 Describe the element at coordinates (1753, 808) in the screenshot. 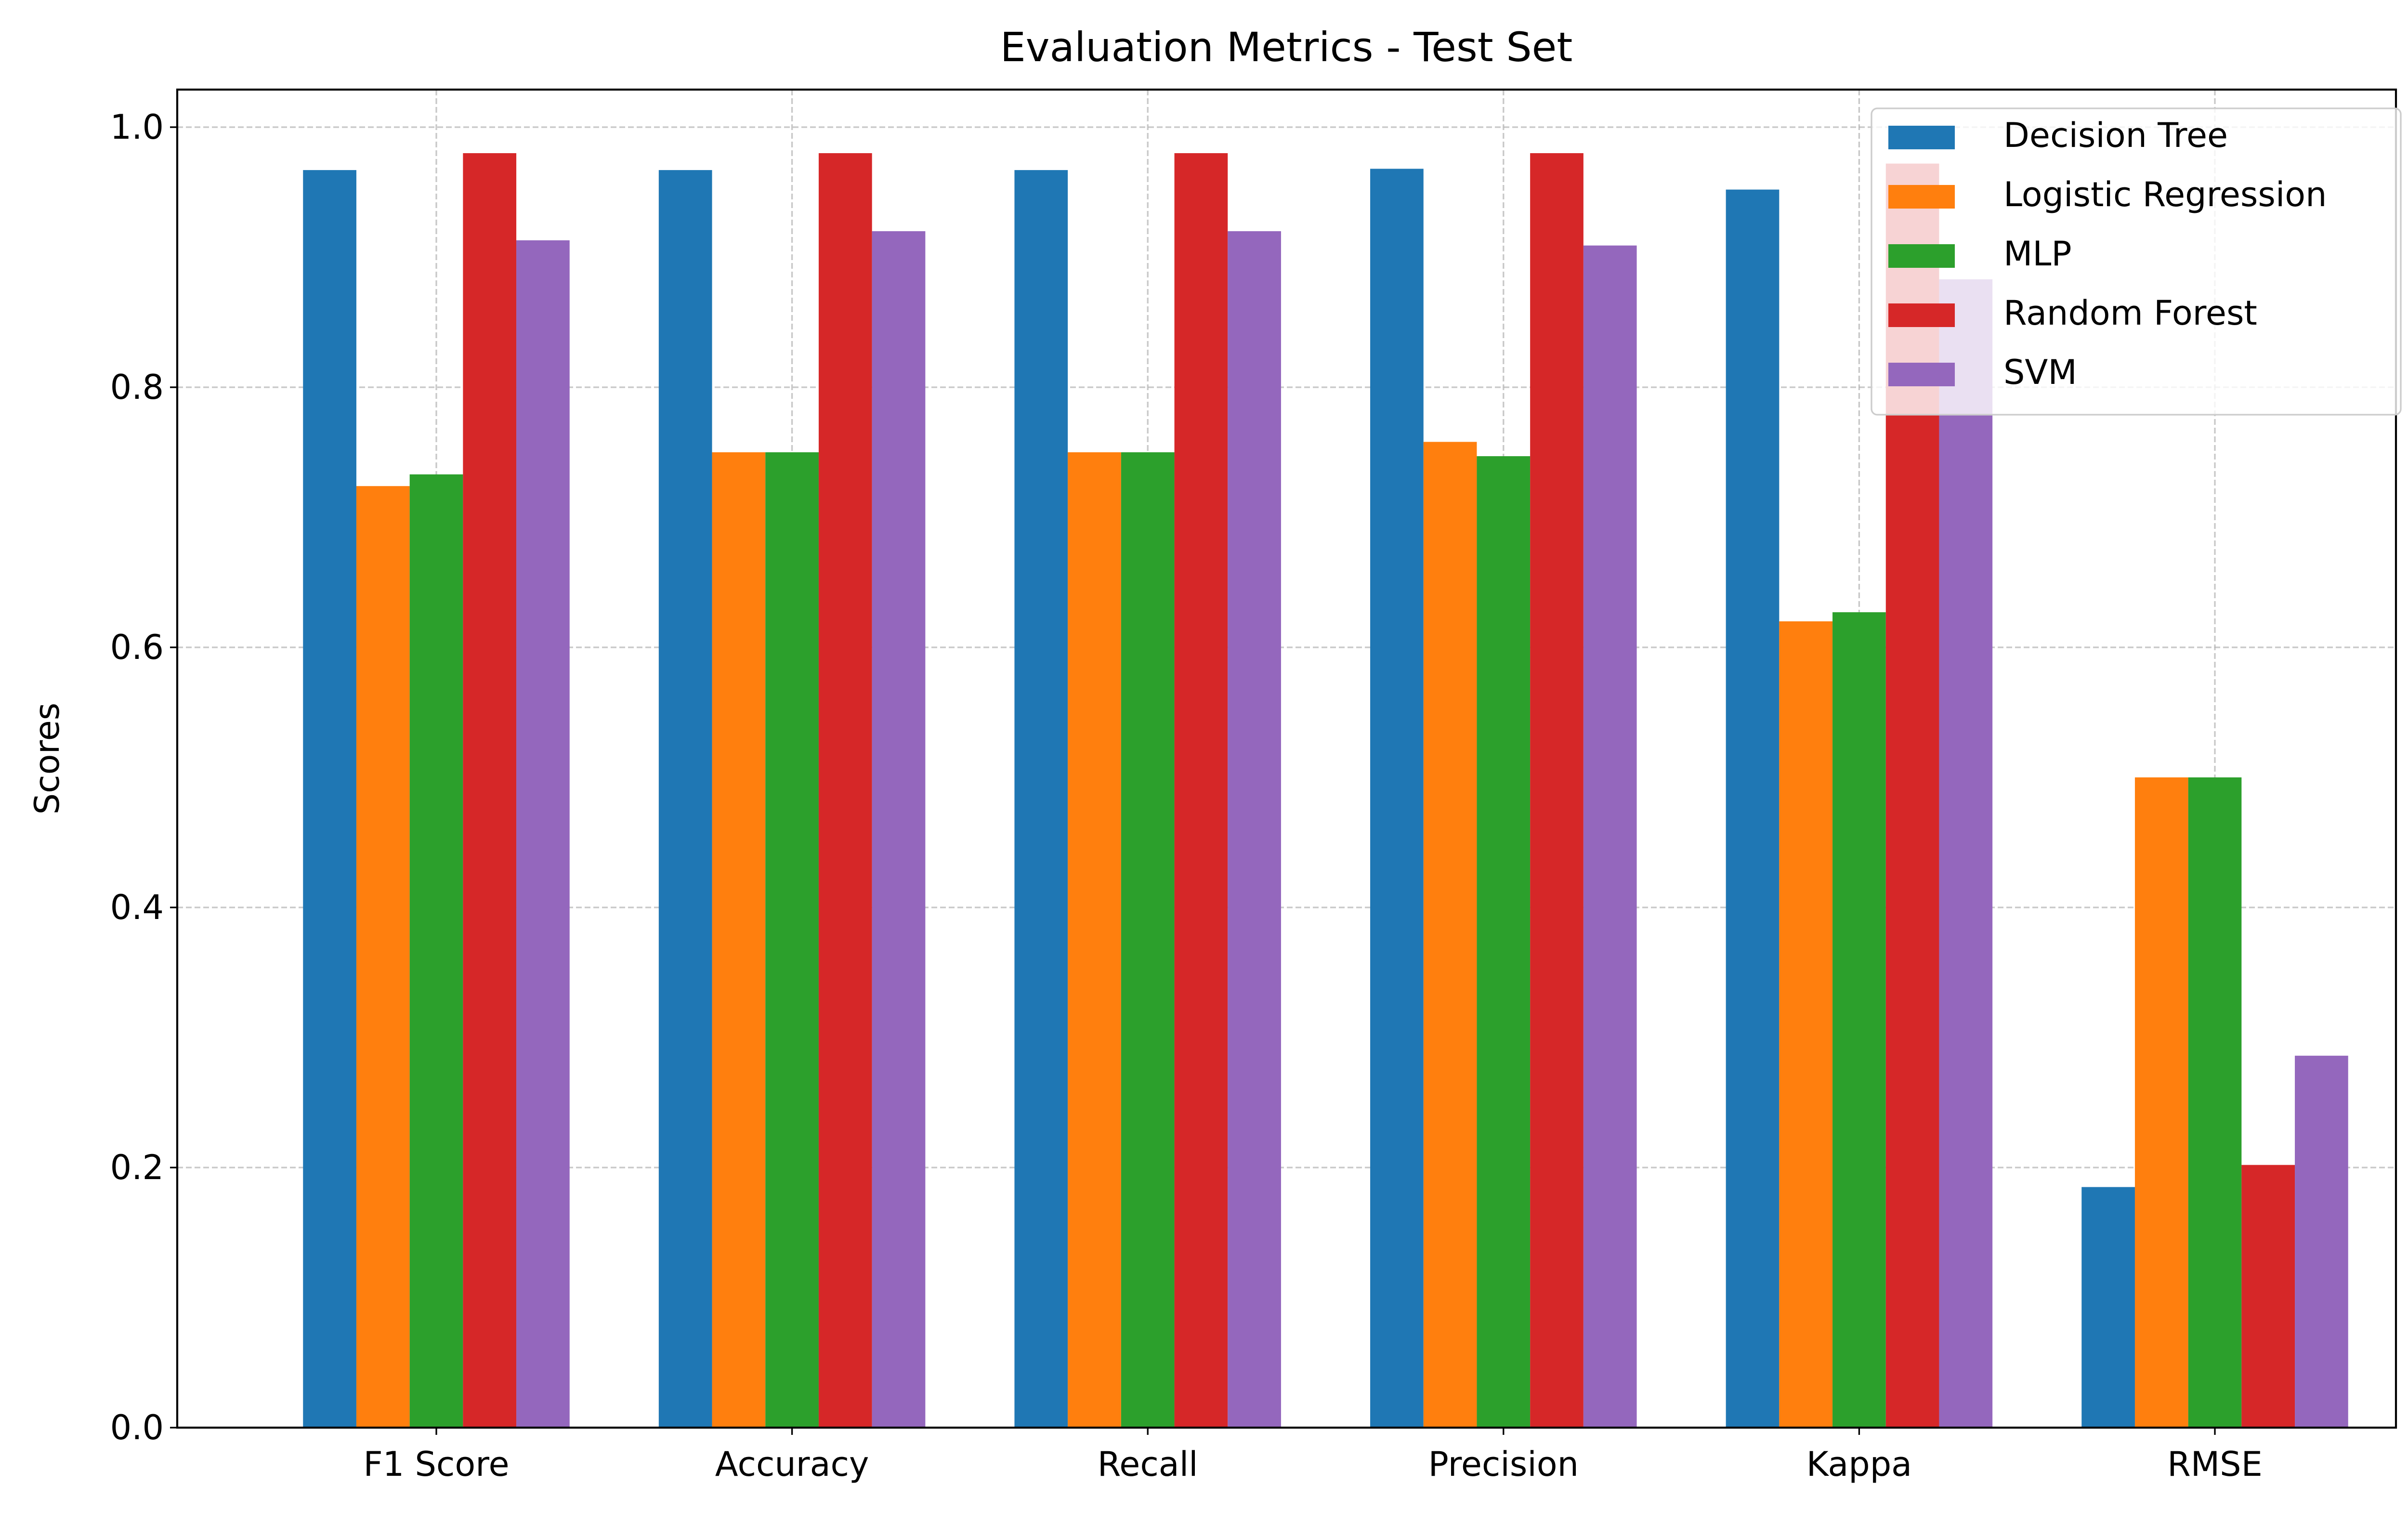

I see `bar-decision-tree-kappa` at that location.